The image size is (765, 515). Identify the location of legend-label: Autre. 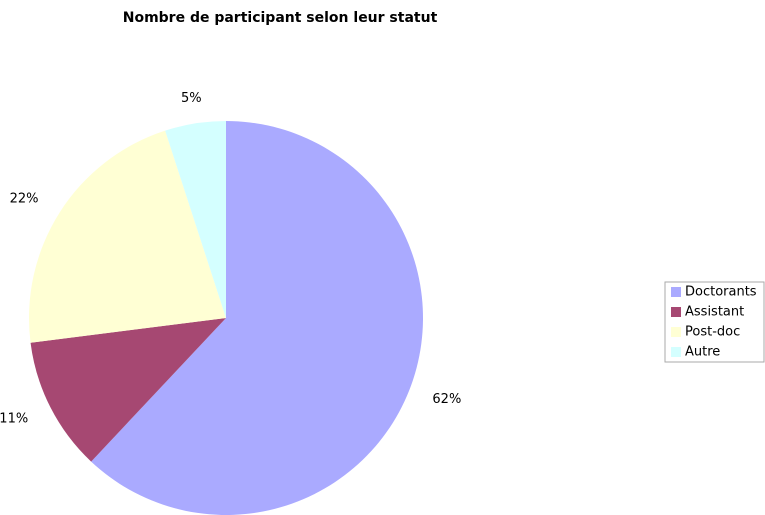
(702, 352).